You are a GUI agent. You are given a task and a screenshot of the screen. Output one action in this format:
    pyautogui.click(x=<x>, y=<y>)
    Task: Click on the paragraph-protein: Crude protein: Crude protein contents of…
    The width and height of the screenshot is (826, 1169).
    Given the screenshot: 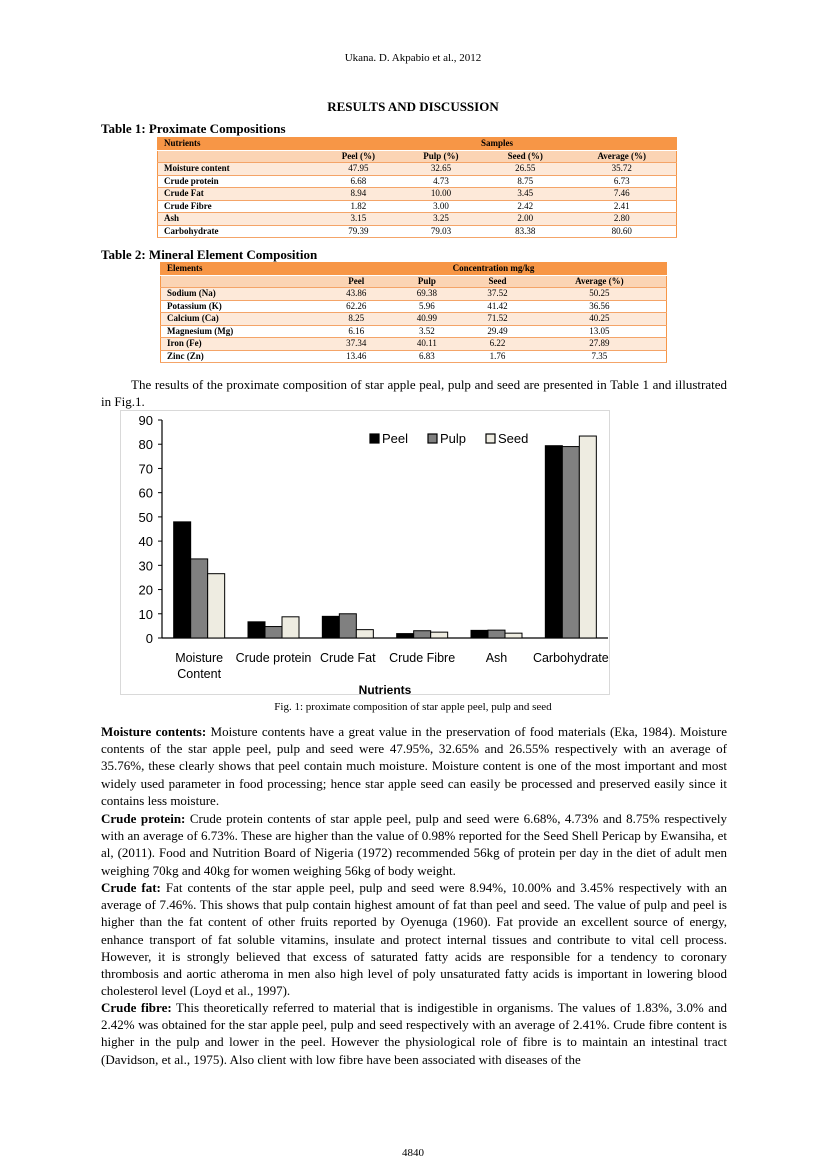 What is the action you would take?
    pyautogui.click(x=414, y=844)
    